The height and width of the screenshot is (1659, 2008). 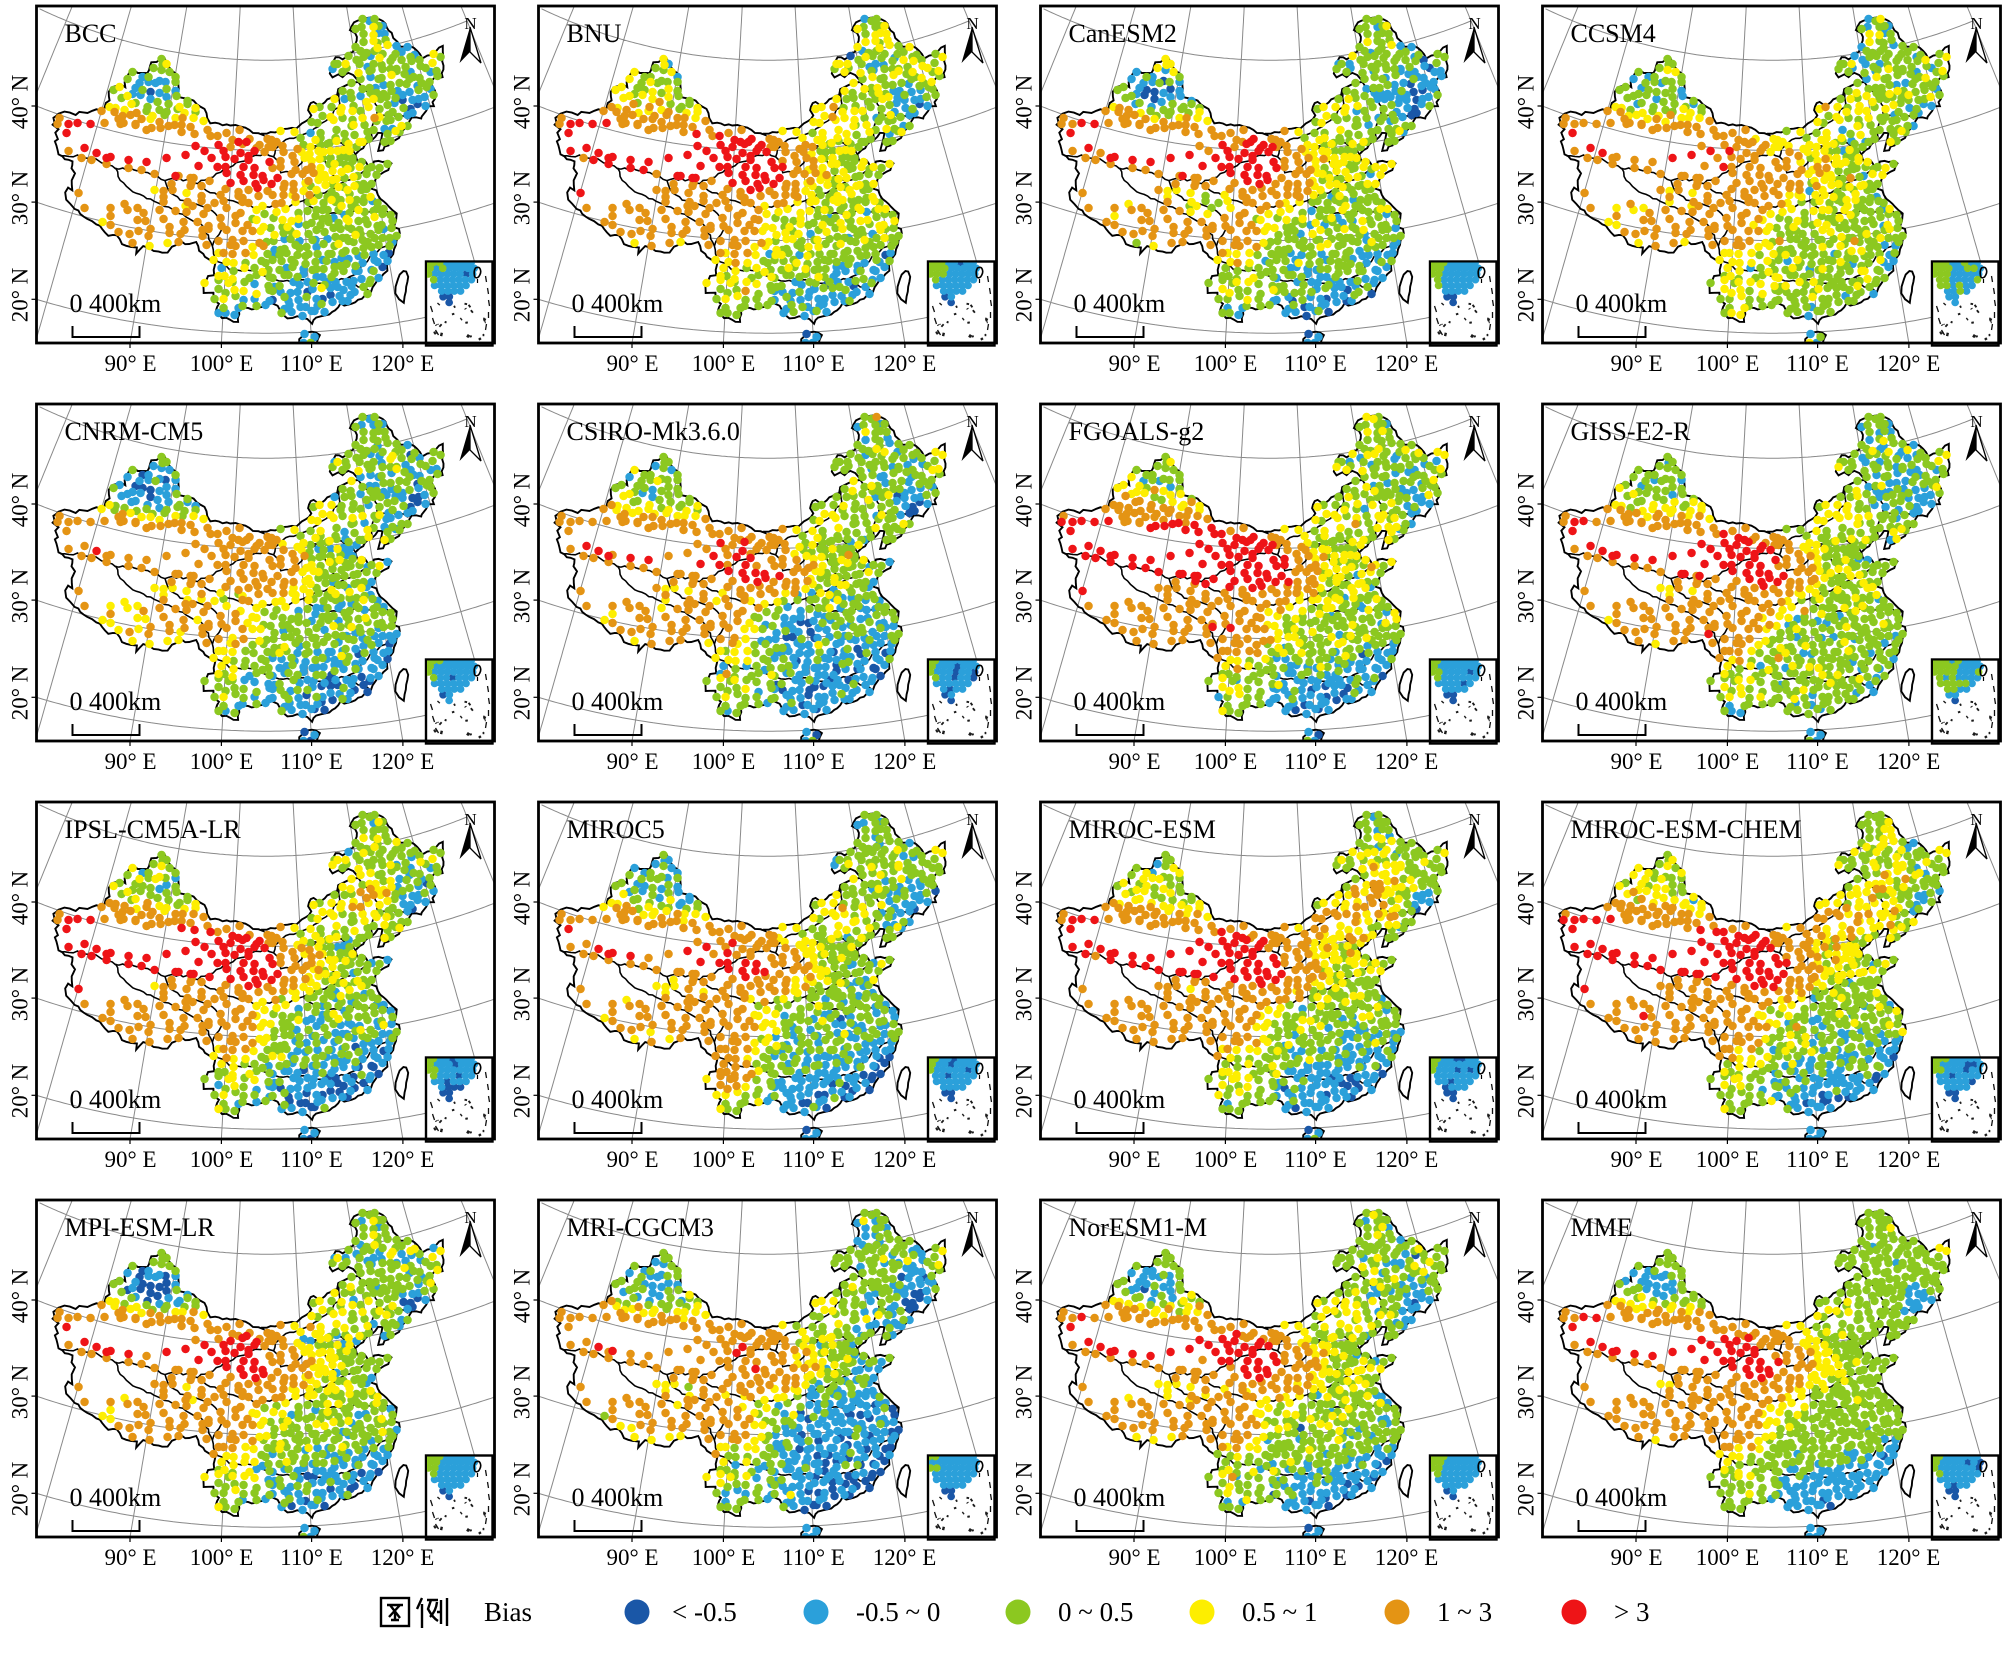 I want to click on svg-text: MIROC-ESM-CHEM, so click(x=1686, y=829).